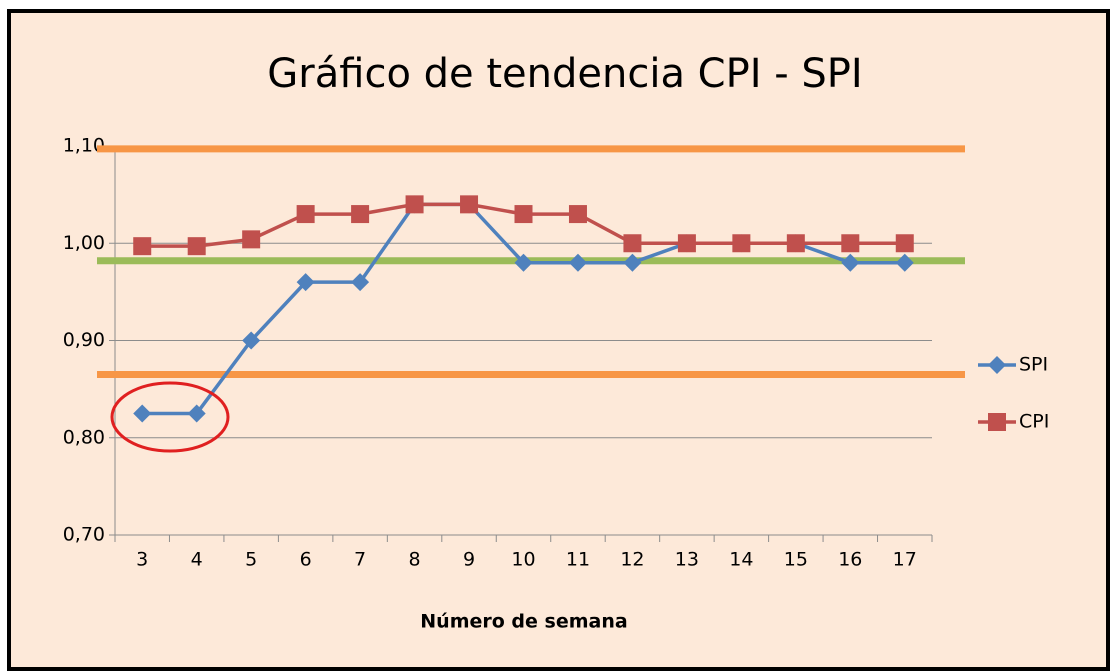 The height and width of the screenshot is (671, 1110). I want to click on x-axis-label: Número de semana, so click(523, 622).